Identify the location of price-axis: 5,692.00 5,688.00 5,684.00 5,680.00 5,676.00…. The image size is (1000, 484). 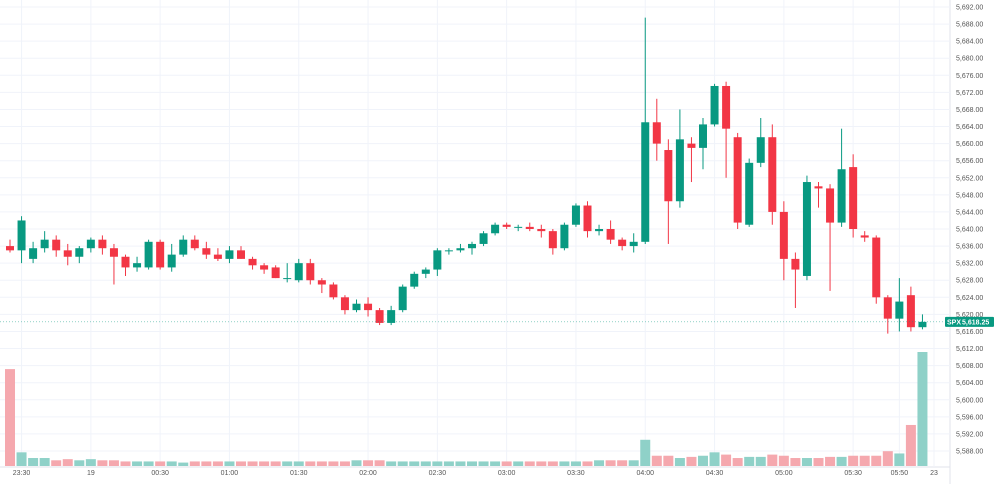
(969, 230).